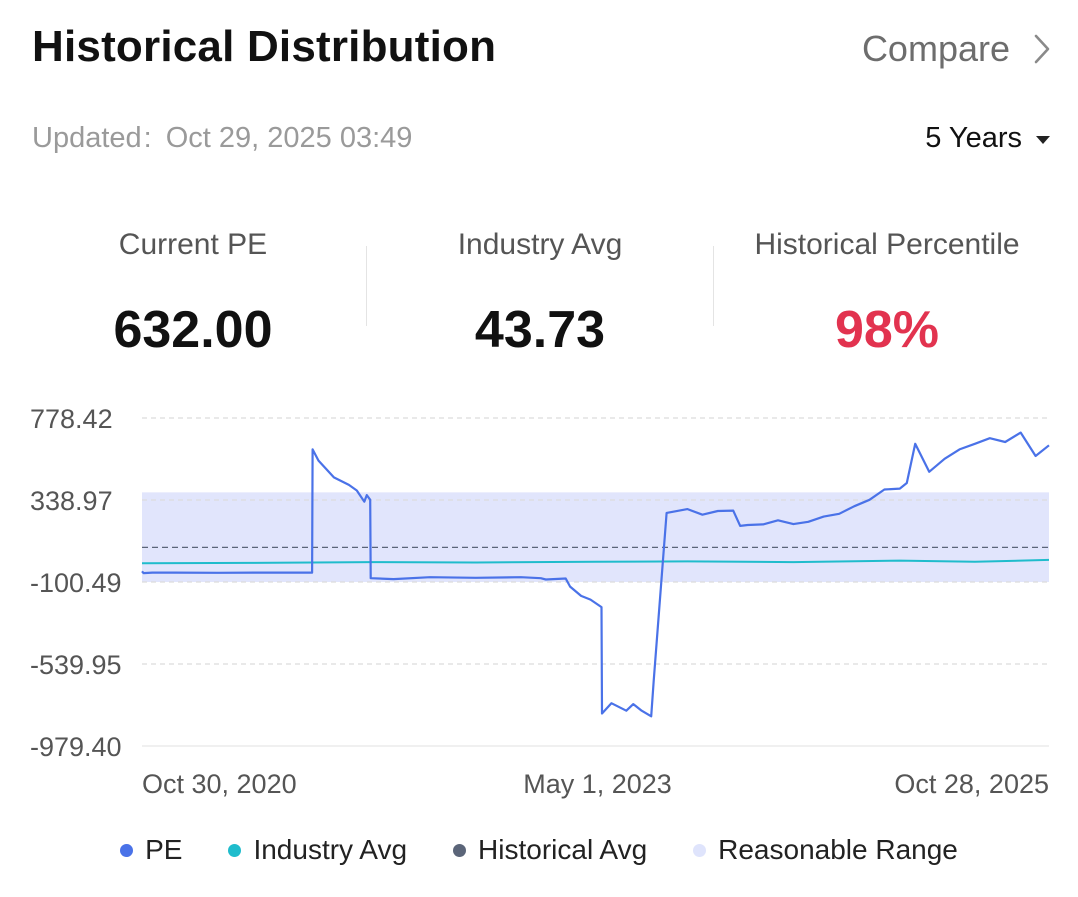 The height and width of the screenshot is (897, 1078). Describe the element at coordinates (563, 849) in the screenshot. I see `legend-label: Historical Avg` at that location.